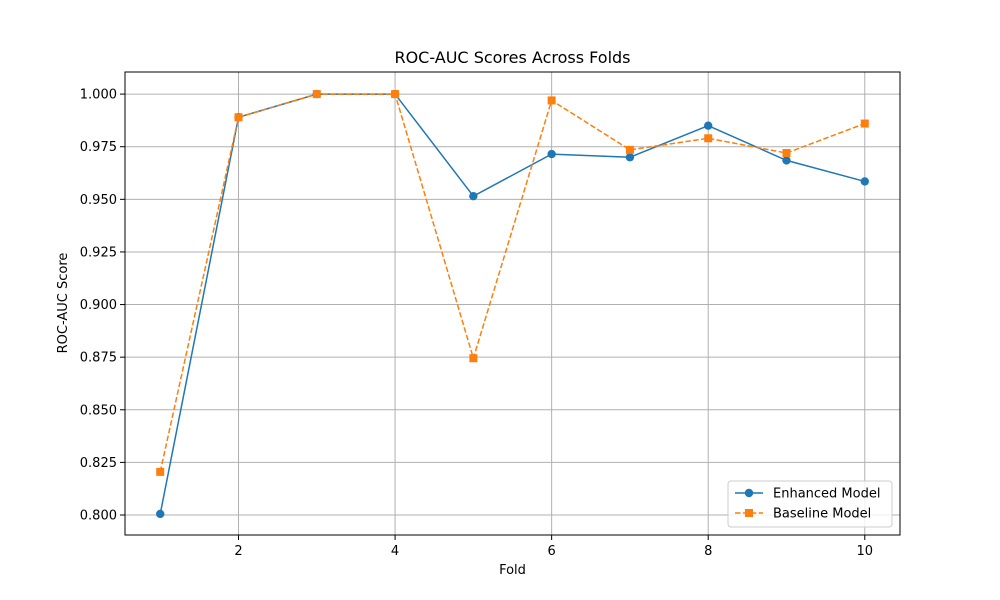 The height and width of the screenshot is (600, 1000). Describe the element at coordinates (98, 305) in the screenshot. I see `y-tick-label: 0.900` at that location.